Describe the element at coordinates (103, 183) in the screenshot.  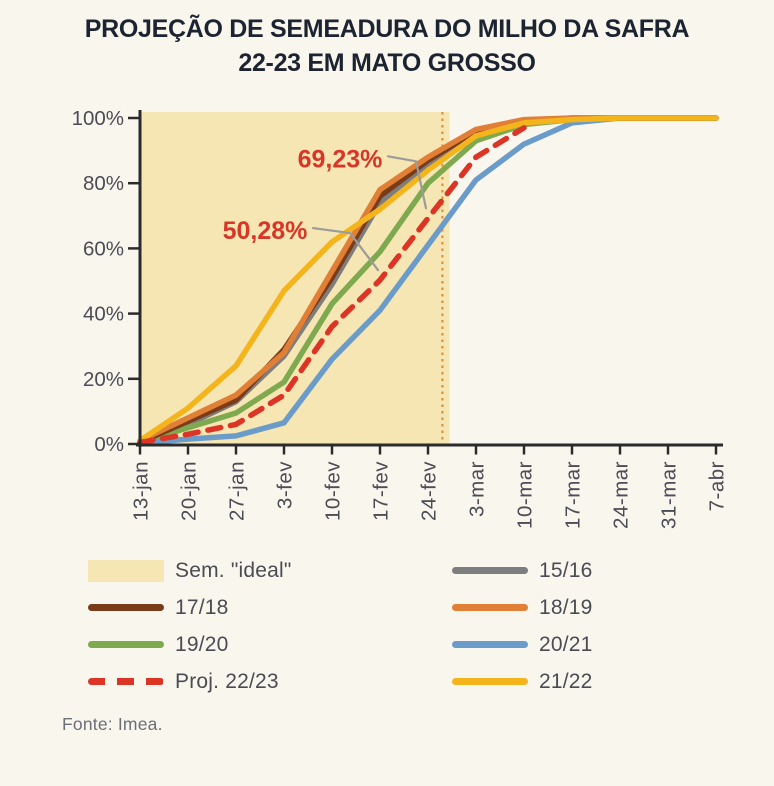
I see `y-tick-label-80: 80%` at that location.